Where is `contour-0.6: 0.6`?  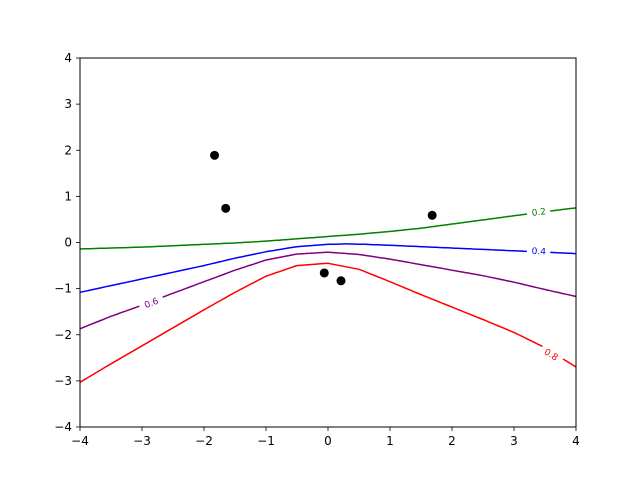
contour-0.6: 0.6 is located at coordinates (328, 290).